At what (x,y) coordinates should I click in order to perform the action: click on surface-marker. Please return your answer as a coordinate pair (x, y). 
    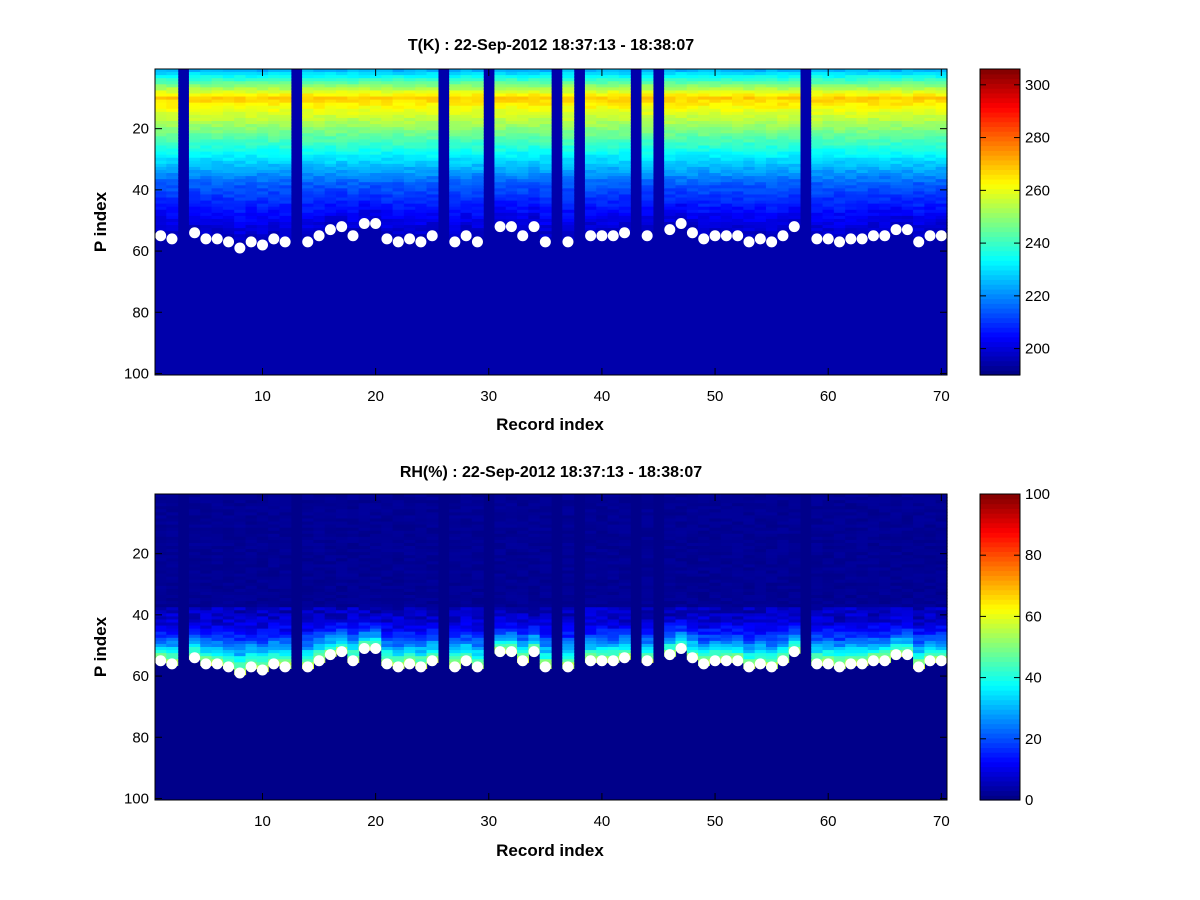
    Looking at the image, I should click on (432, 236).